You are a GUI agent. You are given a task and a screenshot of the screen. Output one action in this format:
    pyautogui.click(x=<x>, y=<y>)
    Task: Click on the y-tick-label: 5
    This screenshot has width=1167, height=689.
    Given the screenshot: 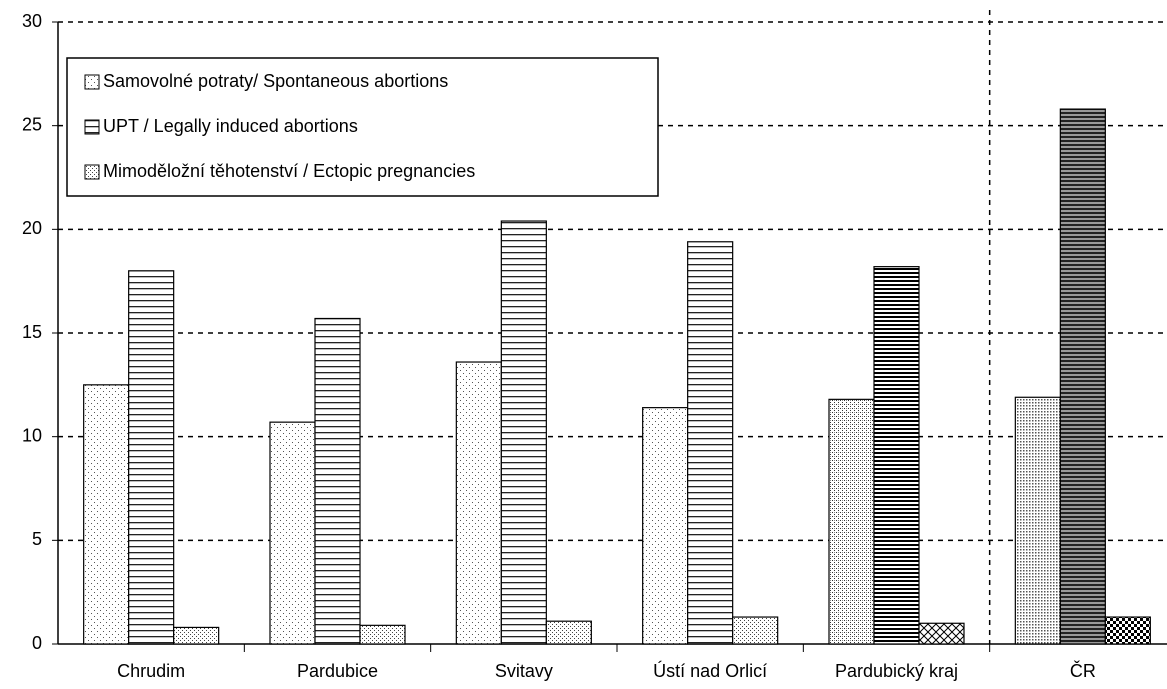 What is the action you would take?
    pyautogui.click(x=37, y=539)
    